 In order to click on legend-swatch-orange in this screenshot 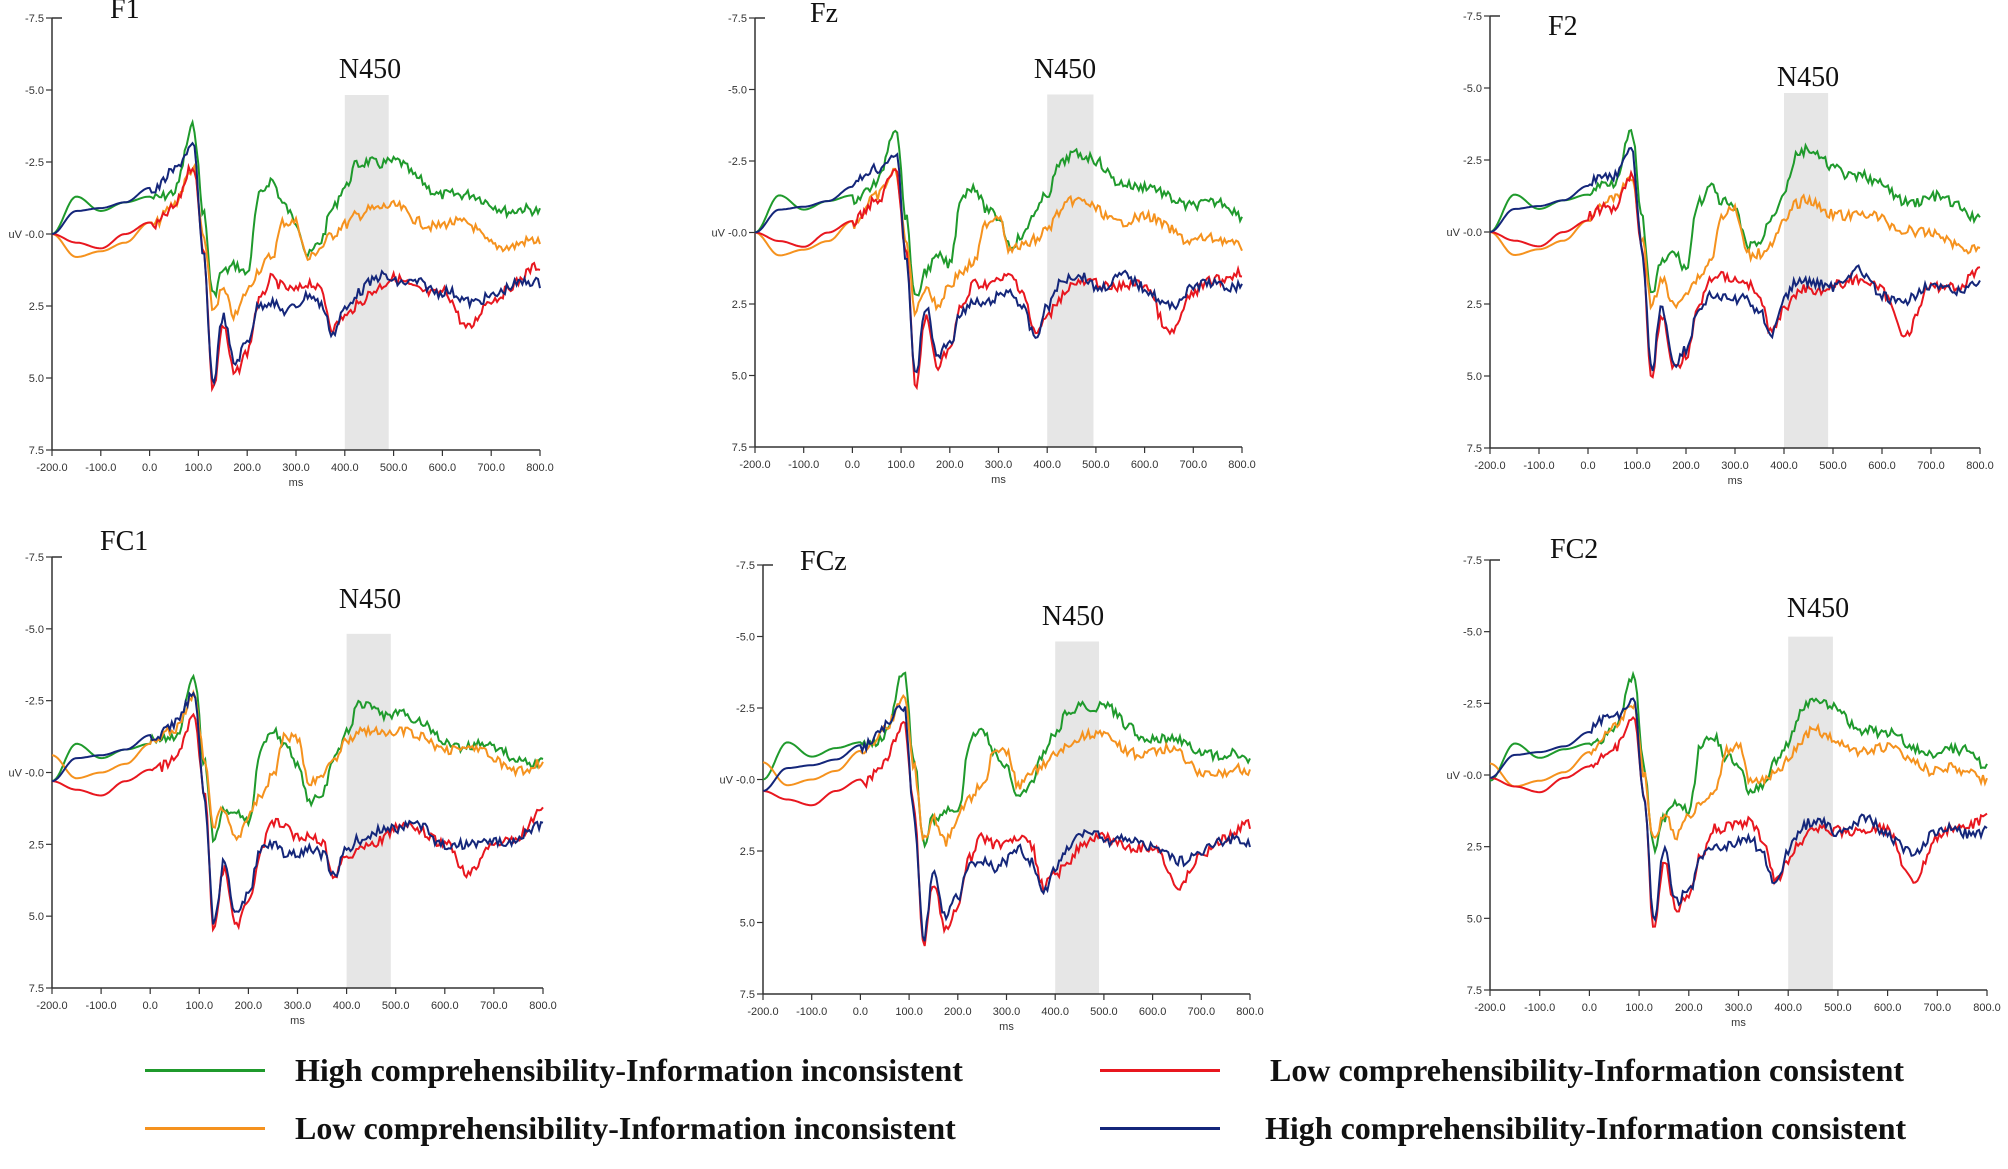, I will do `click(205, 1128)`.